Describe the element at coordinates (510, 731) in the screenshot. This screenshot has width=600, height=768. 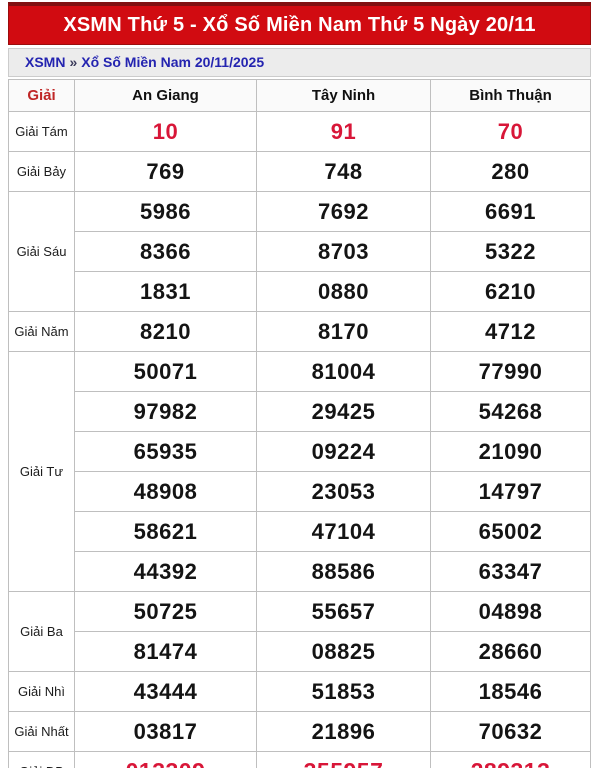
I see `result-cell: 70632` at that location.